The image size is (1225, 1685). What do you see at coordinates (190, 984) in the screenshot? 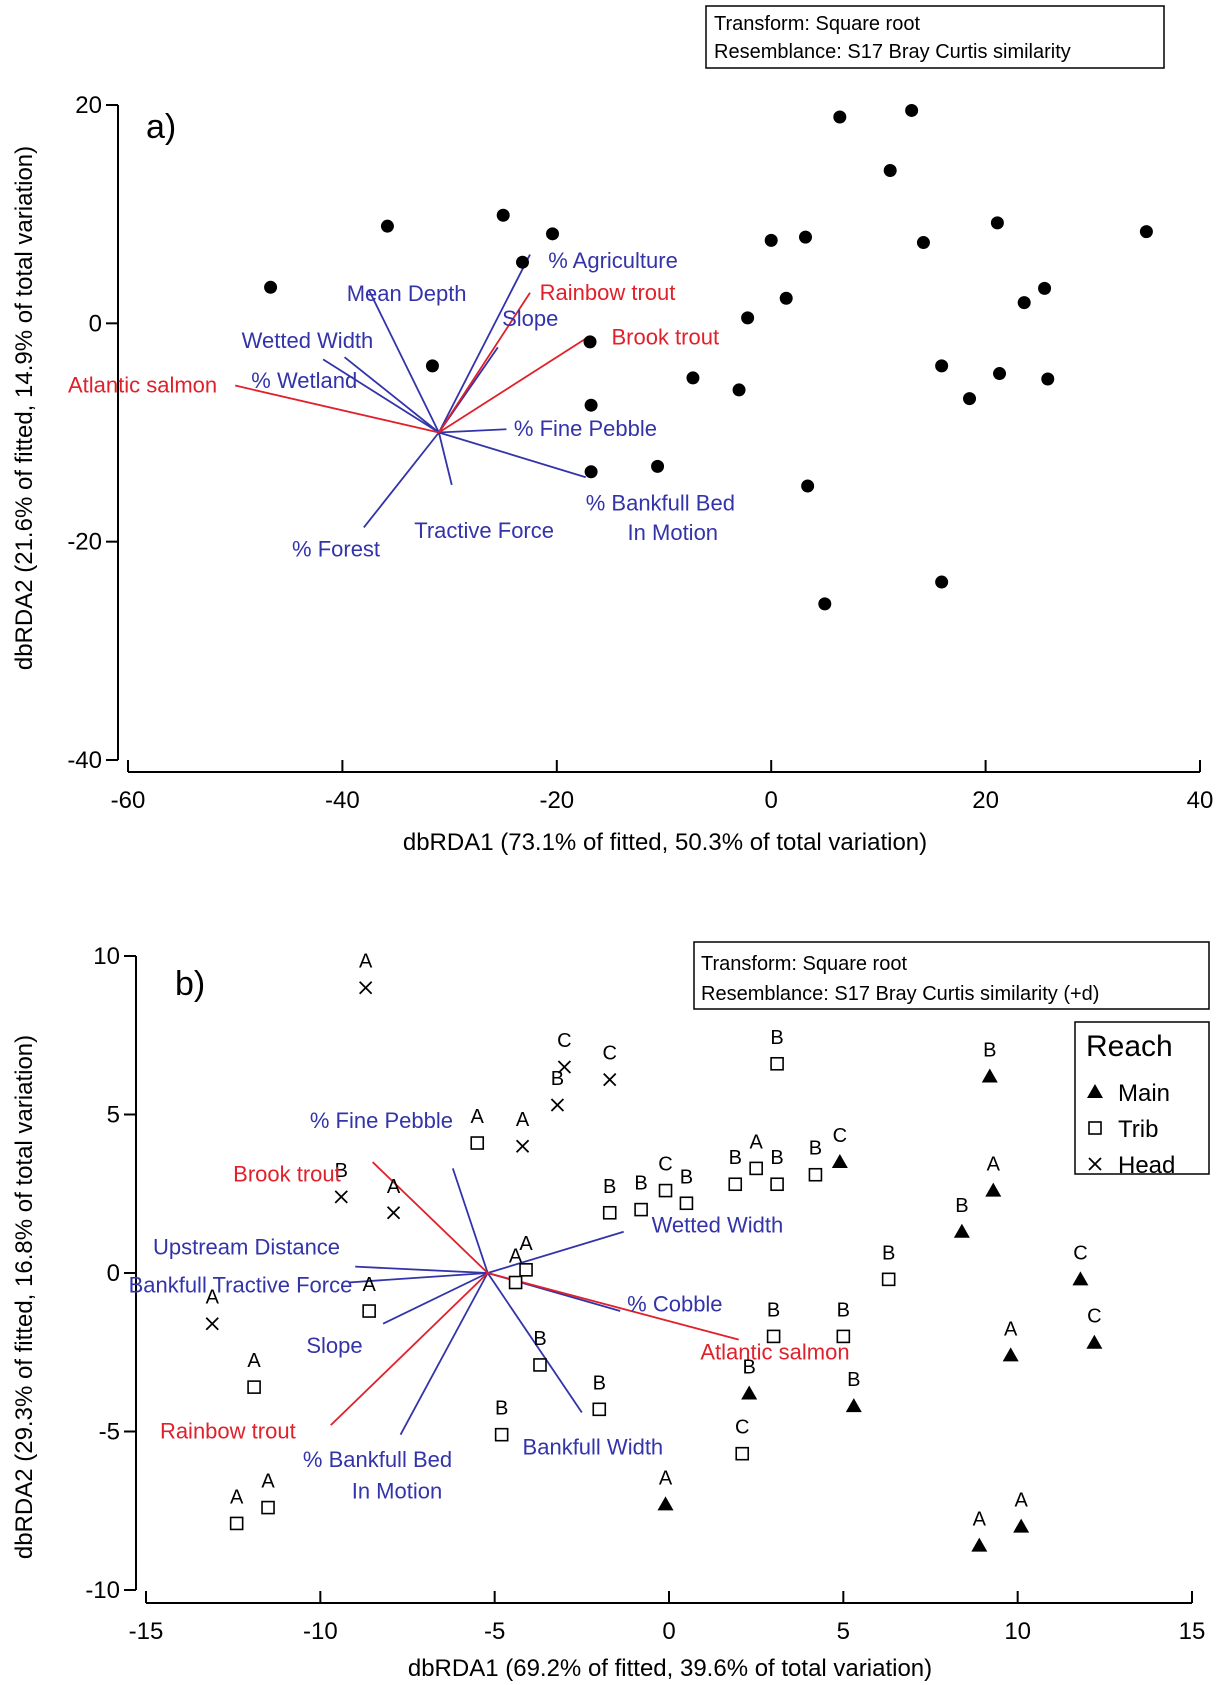
I see `panel-label: b)` at bounding box center [190, 984].